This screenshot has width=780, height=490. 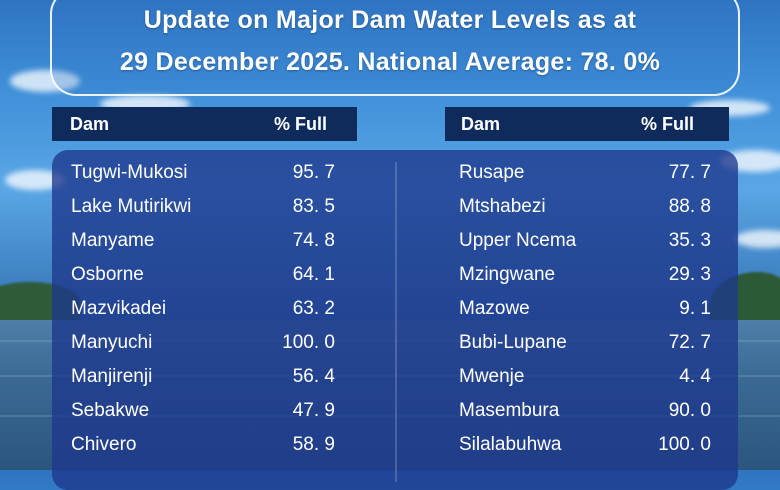 I want to click on dam-name: Manyame, so click(x=113, y=240).